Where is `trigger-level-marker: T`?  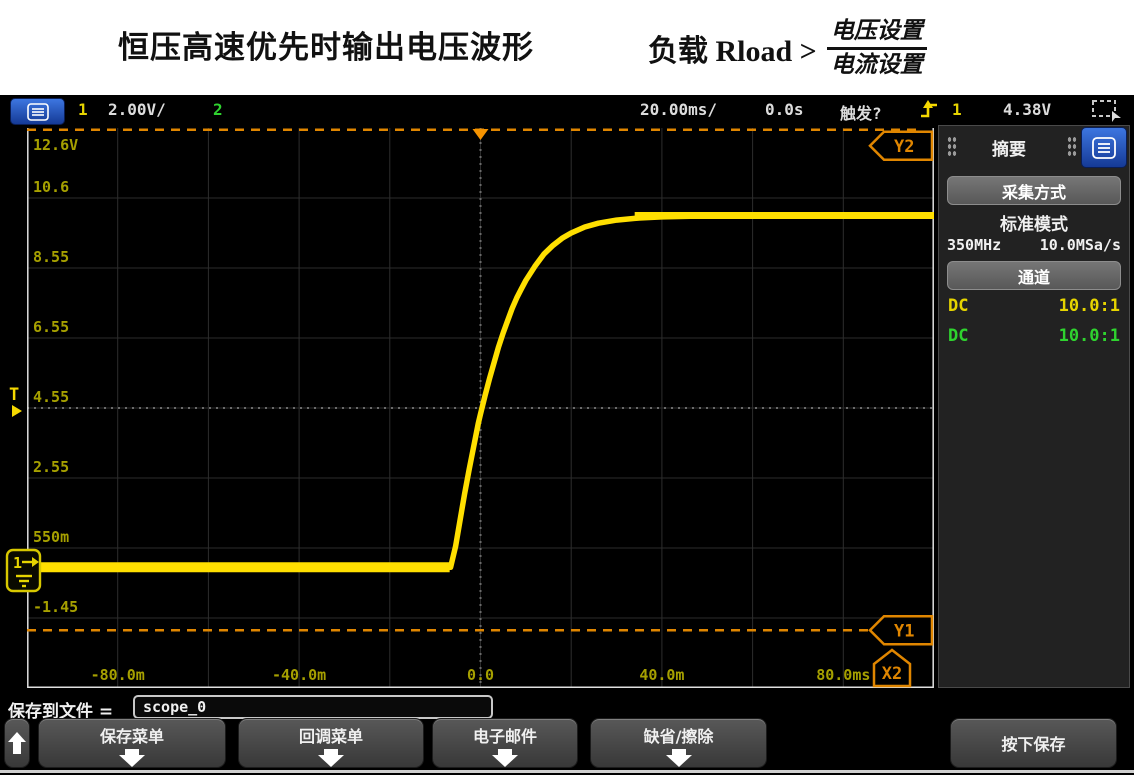
trigger-level-marker: T is located at coordinates (18, 401).